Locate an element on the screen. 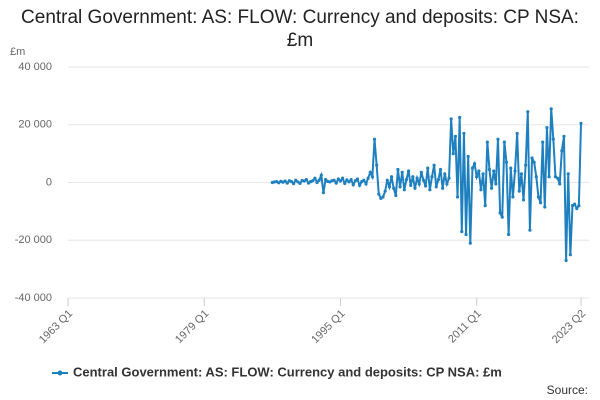 The height and width of the screenshot is (400, 600). x-tick-label: 1979 Q1 is located at coordinates (192, 327).